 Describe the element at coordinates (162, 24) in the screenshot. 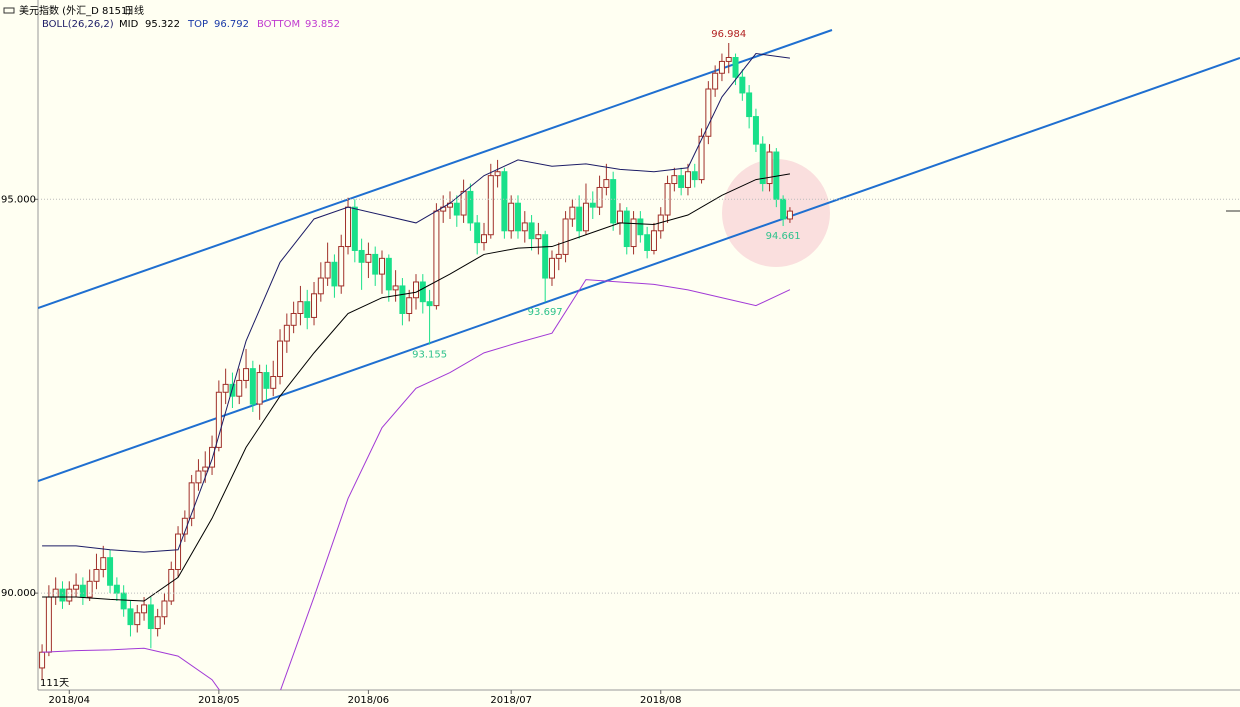

I see `legend-value: 95.322` at that location.